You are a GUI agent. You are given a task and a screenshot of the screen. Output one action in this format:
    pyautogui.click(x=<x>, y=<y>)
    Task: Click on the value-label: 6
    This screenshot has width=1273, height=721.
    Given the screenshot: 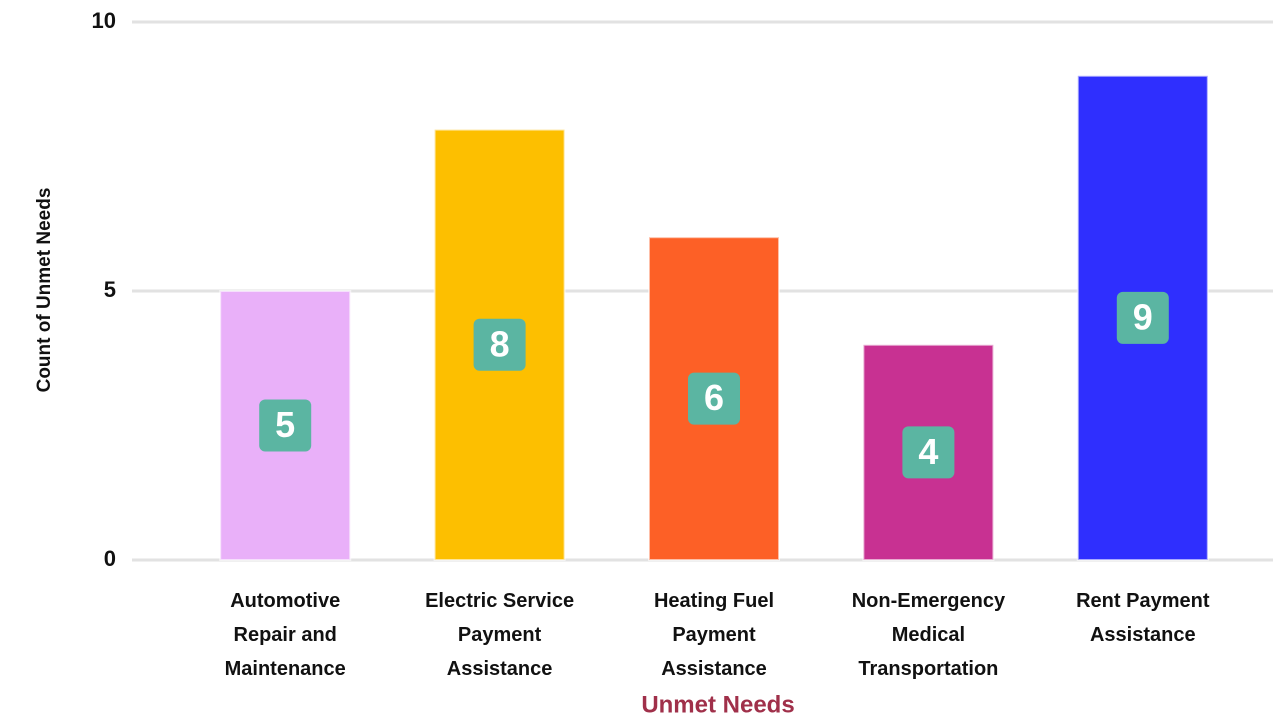 What is the action you would take?
    pyautogui.click(x=714, y=397)
    